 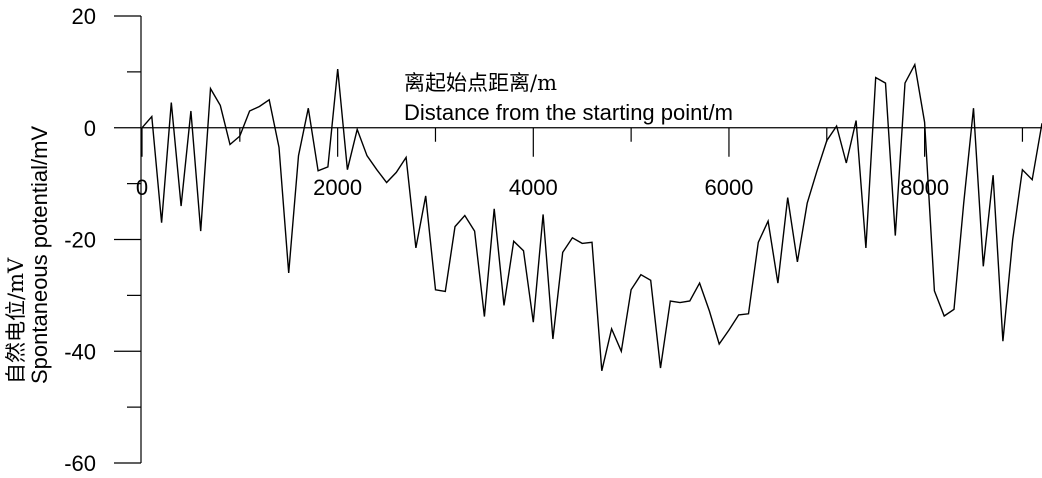 What do you see at coordinates (337, 187) in the screenshot?
I see `x-tick-label: 2000` at bounding box center [337, 187].